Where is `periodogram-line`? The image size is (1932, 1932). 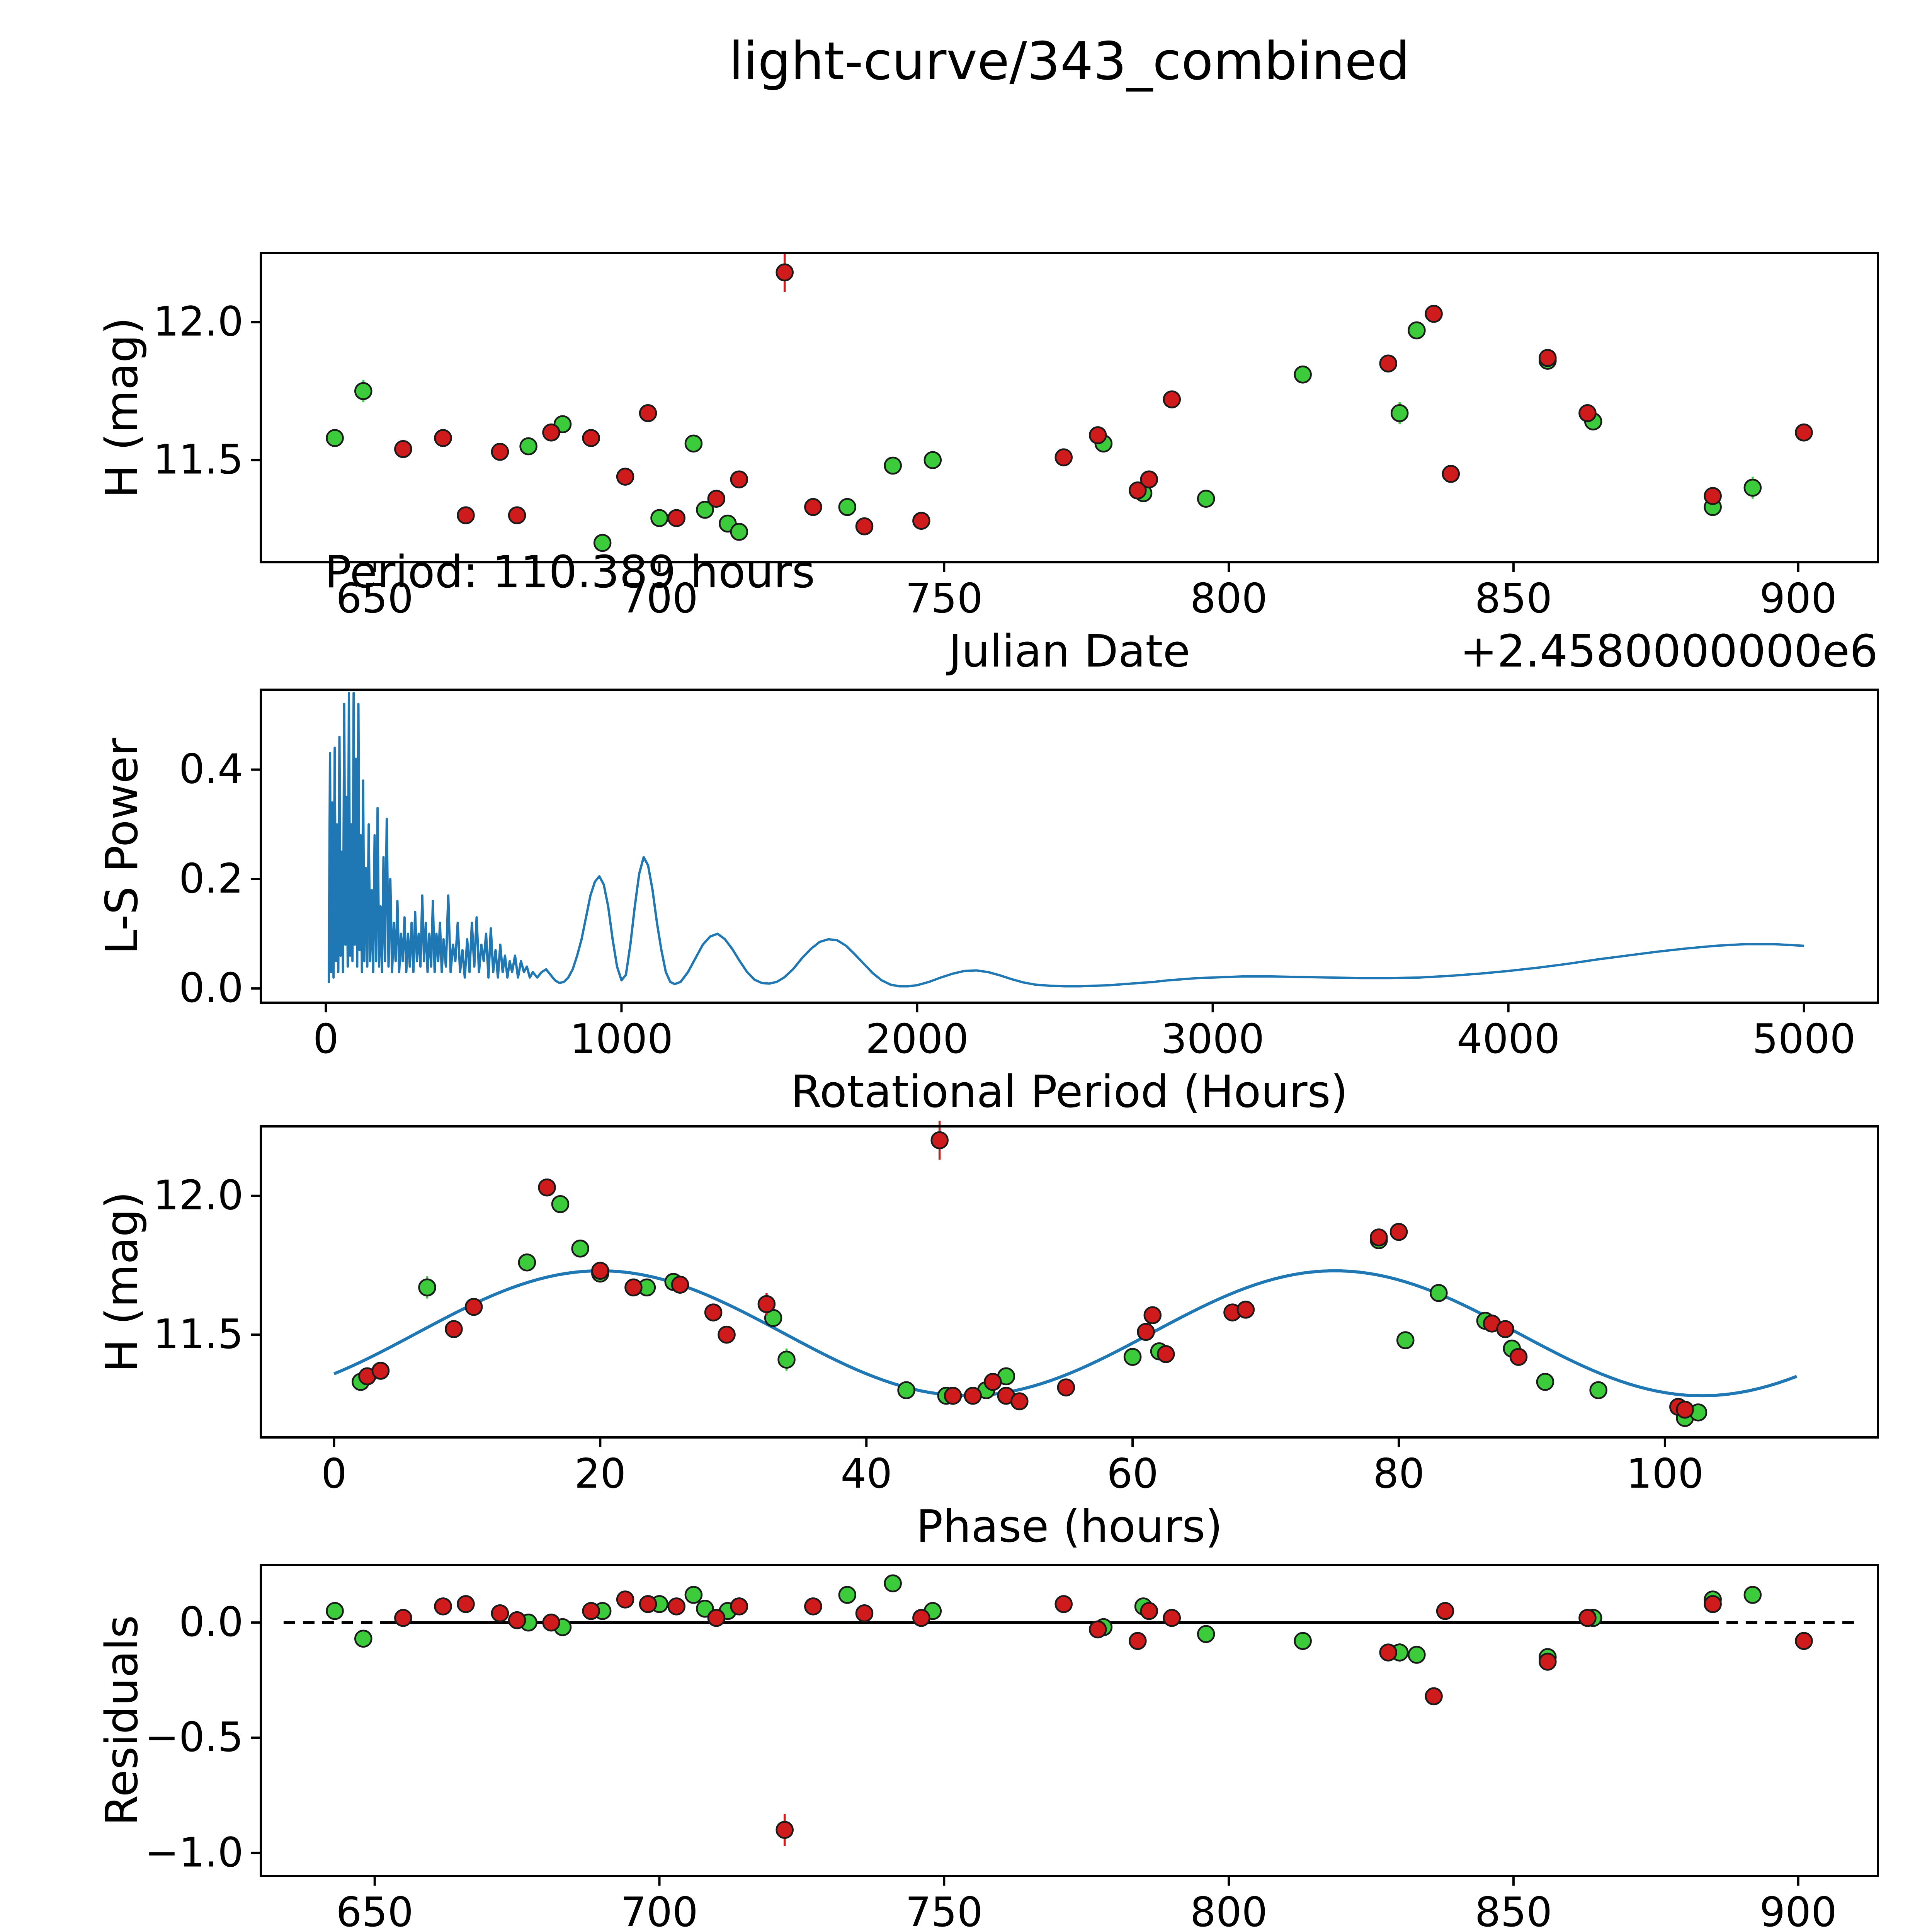
periodogram-line is located at coordinates (1065, 840).